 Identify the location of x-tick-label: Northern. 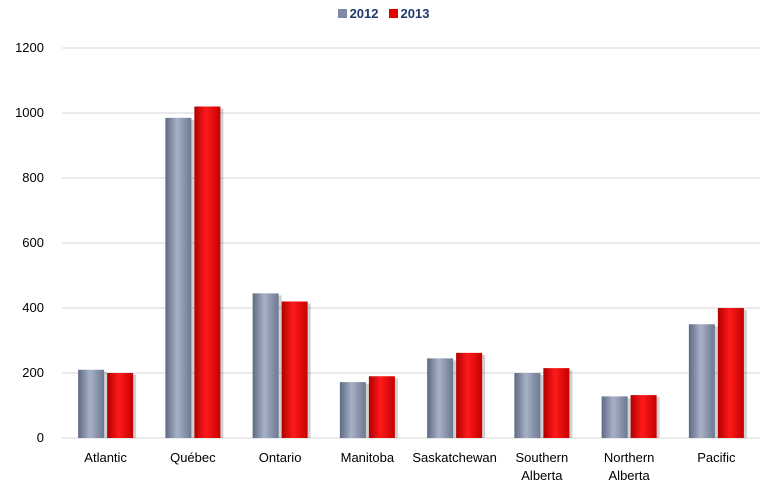
(629, 457).